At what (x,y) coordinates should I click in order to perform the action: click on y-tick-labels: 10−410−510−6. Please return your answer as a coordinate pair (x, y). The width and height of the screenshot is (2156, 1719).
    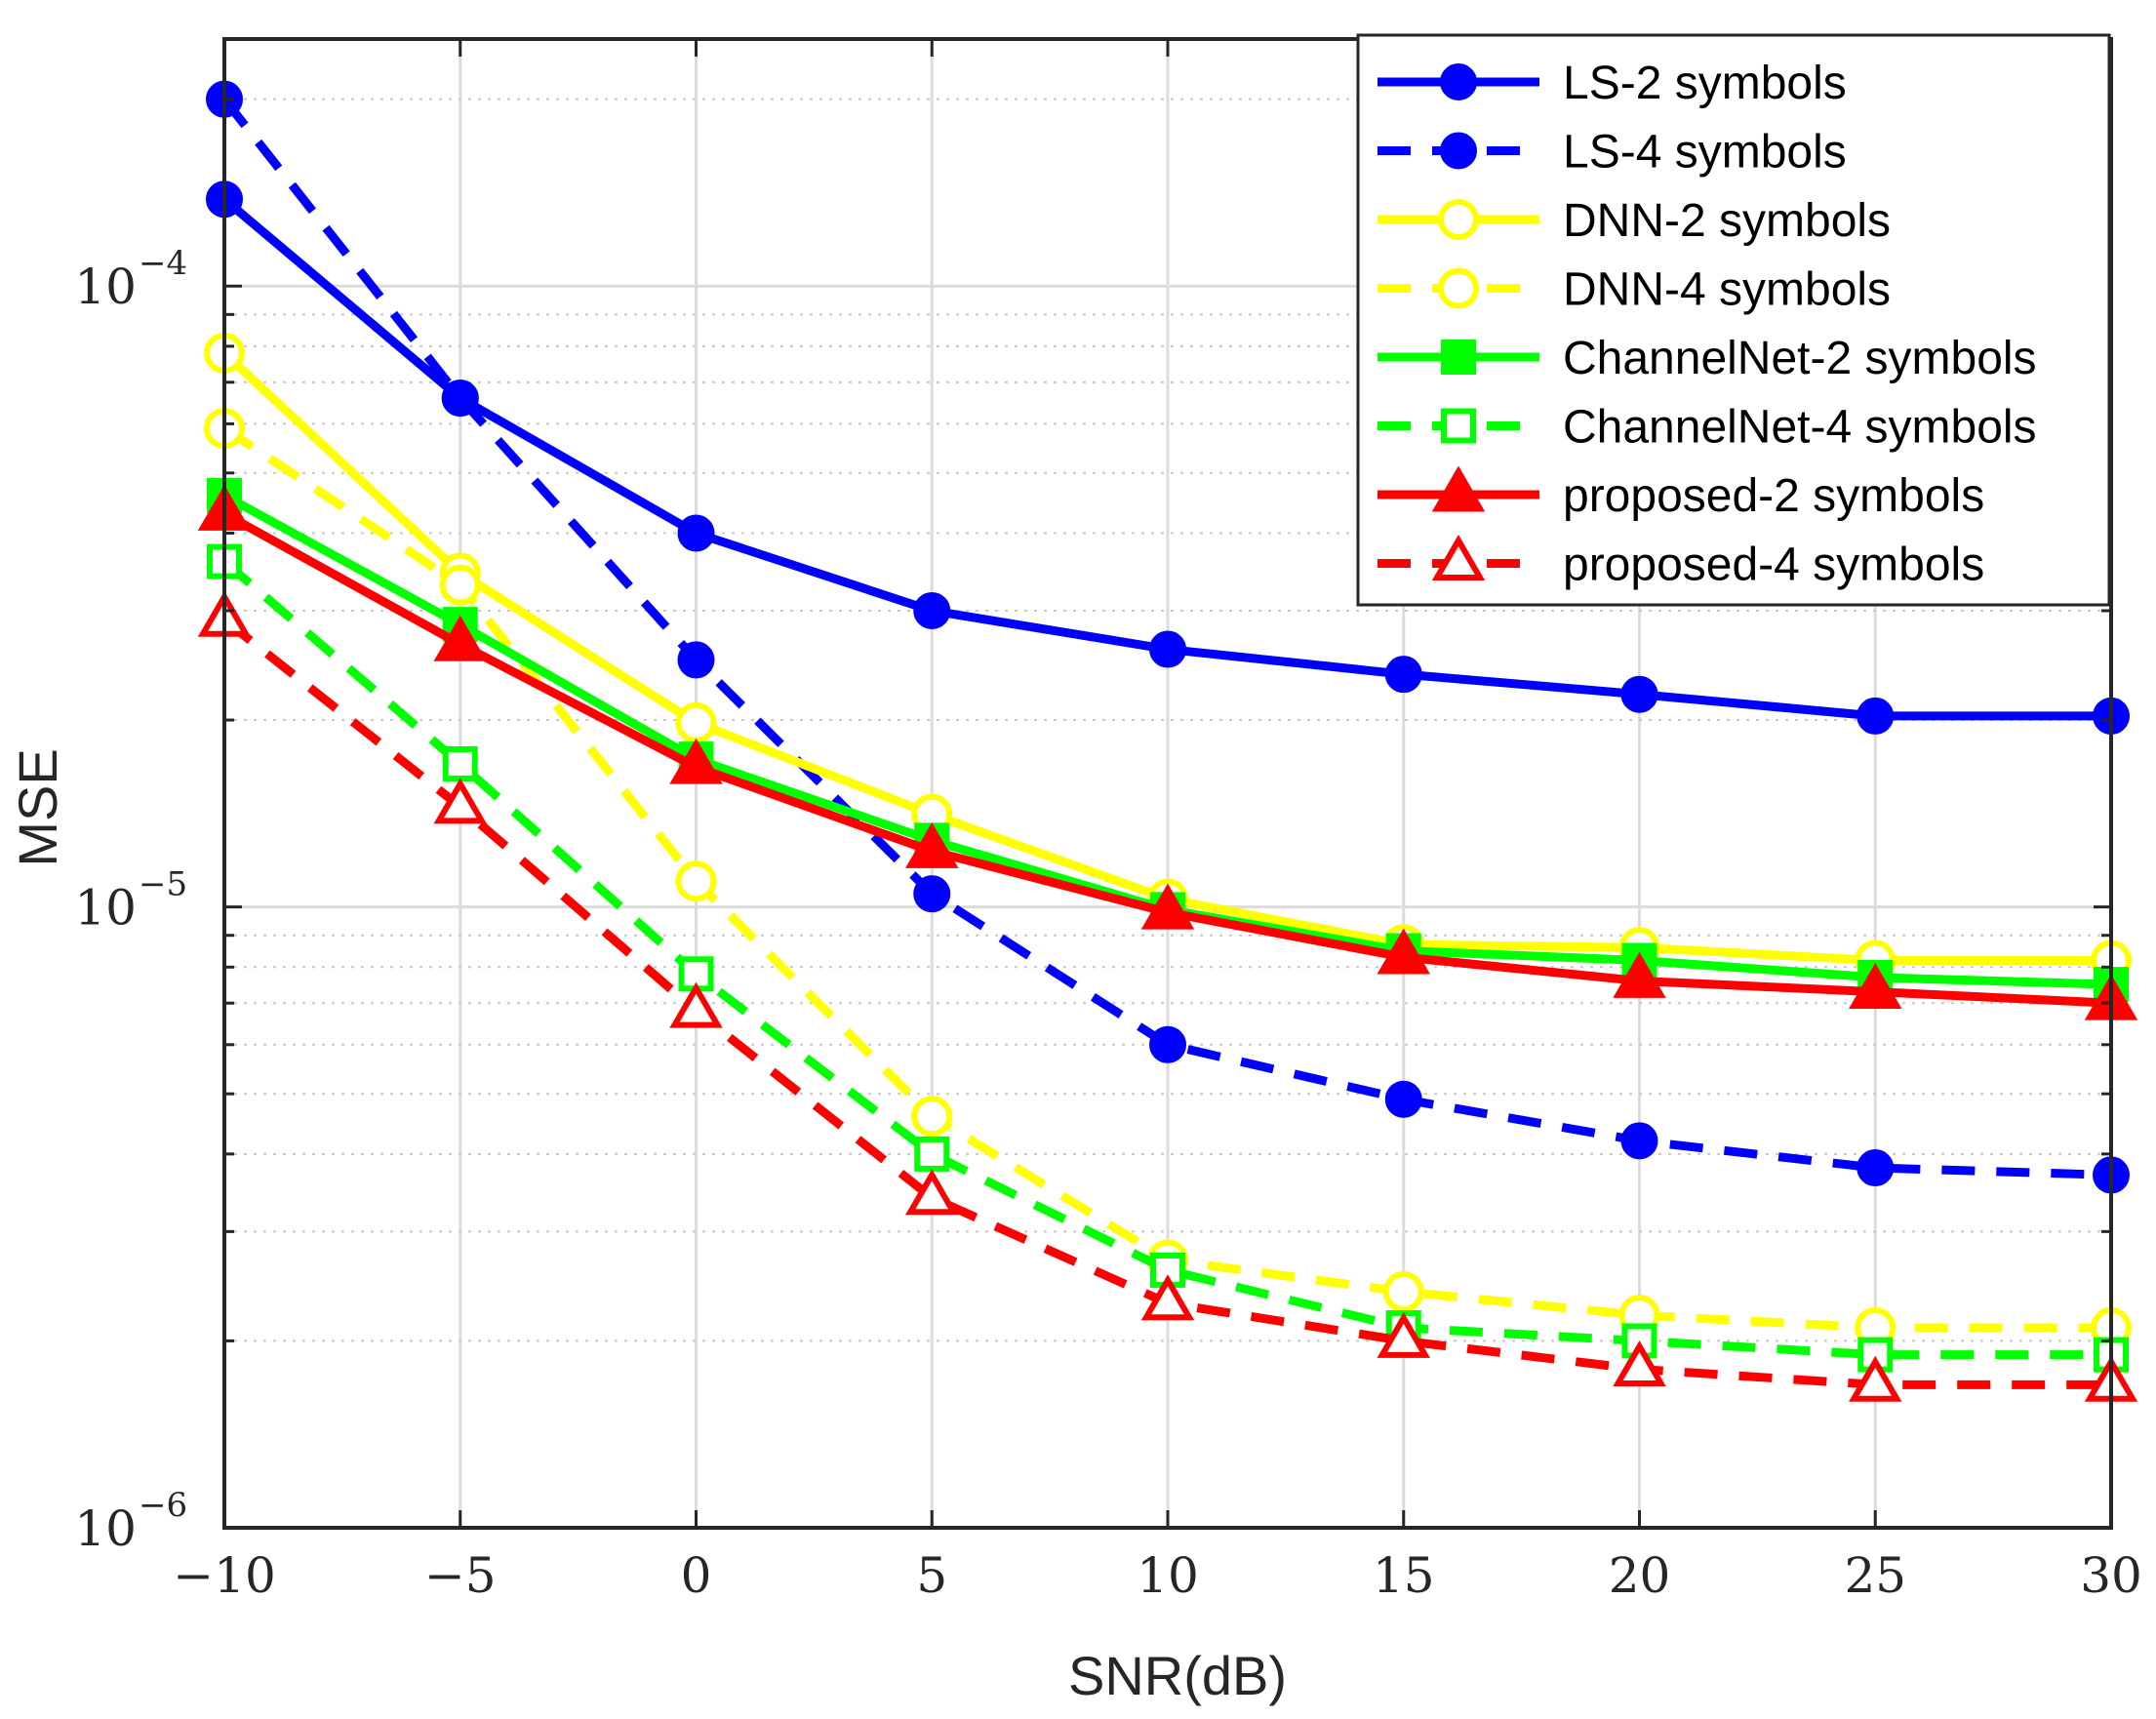
    Looking at the image, I should click on (130, 900).